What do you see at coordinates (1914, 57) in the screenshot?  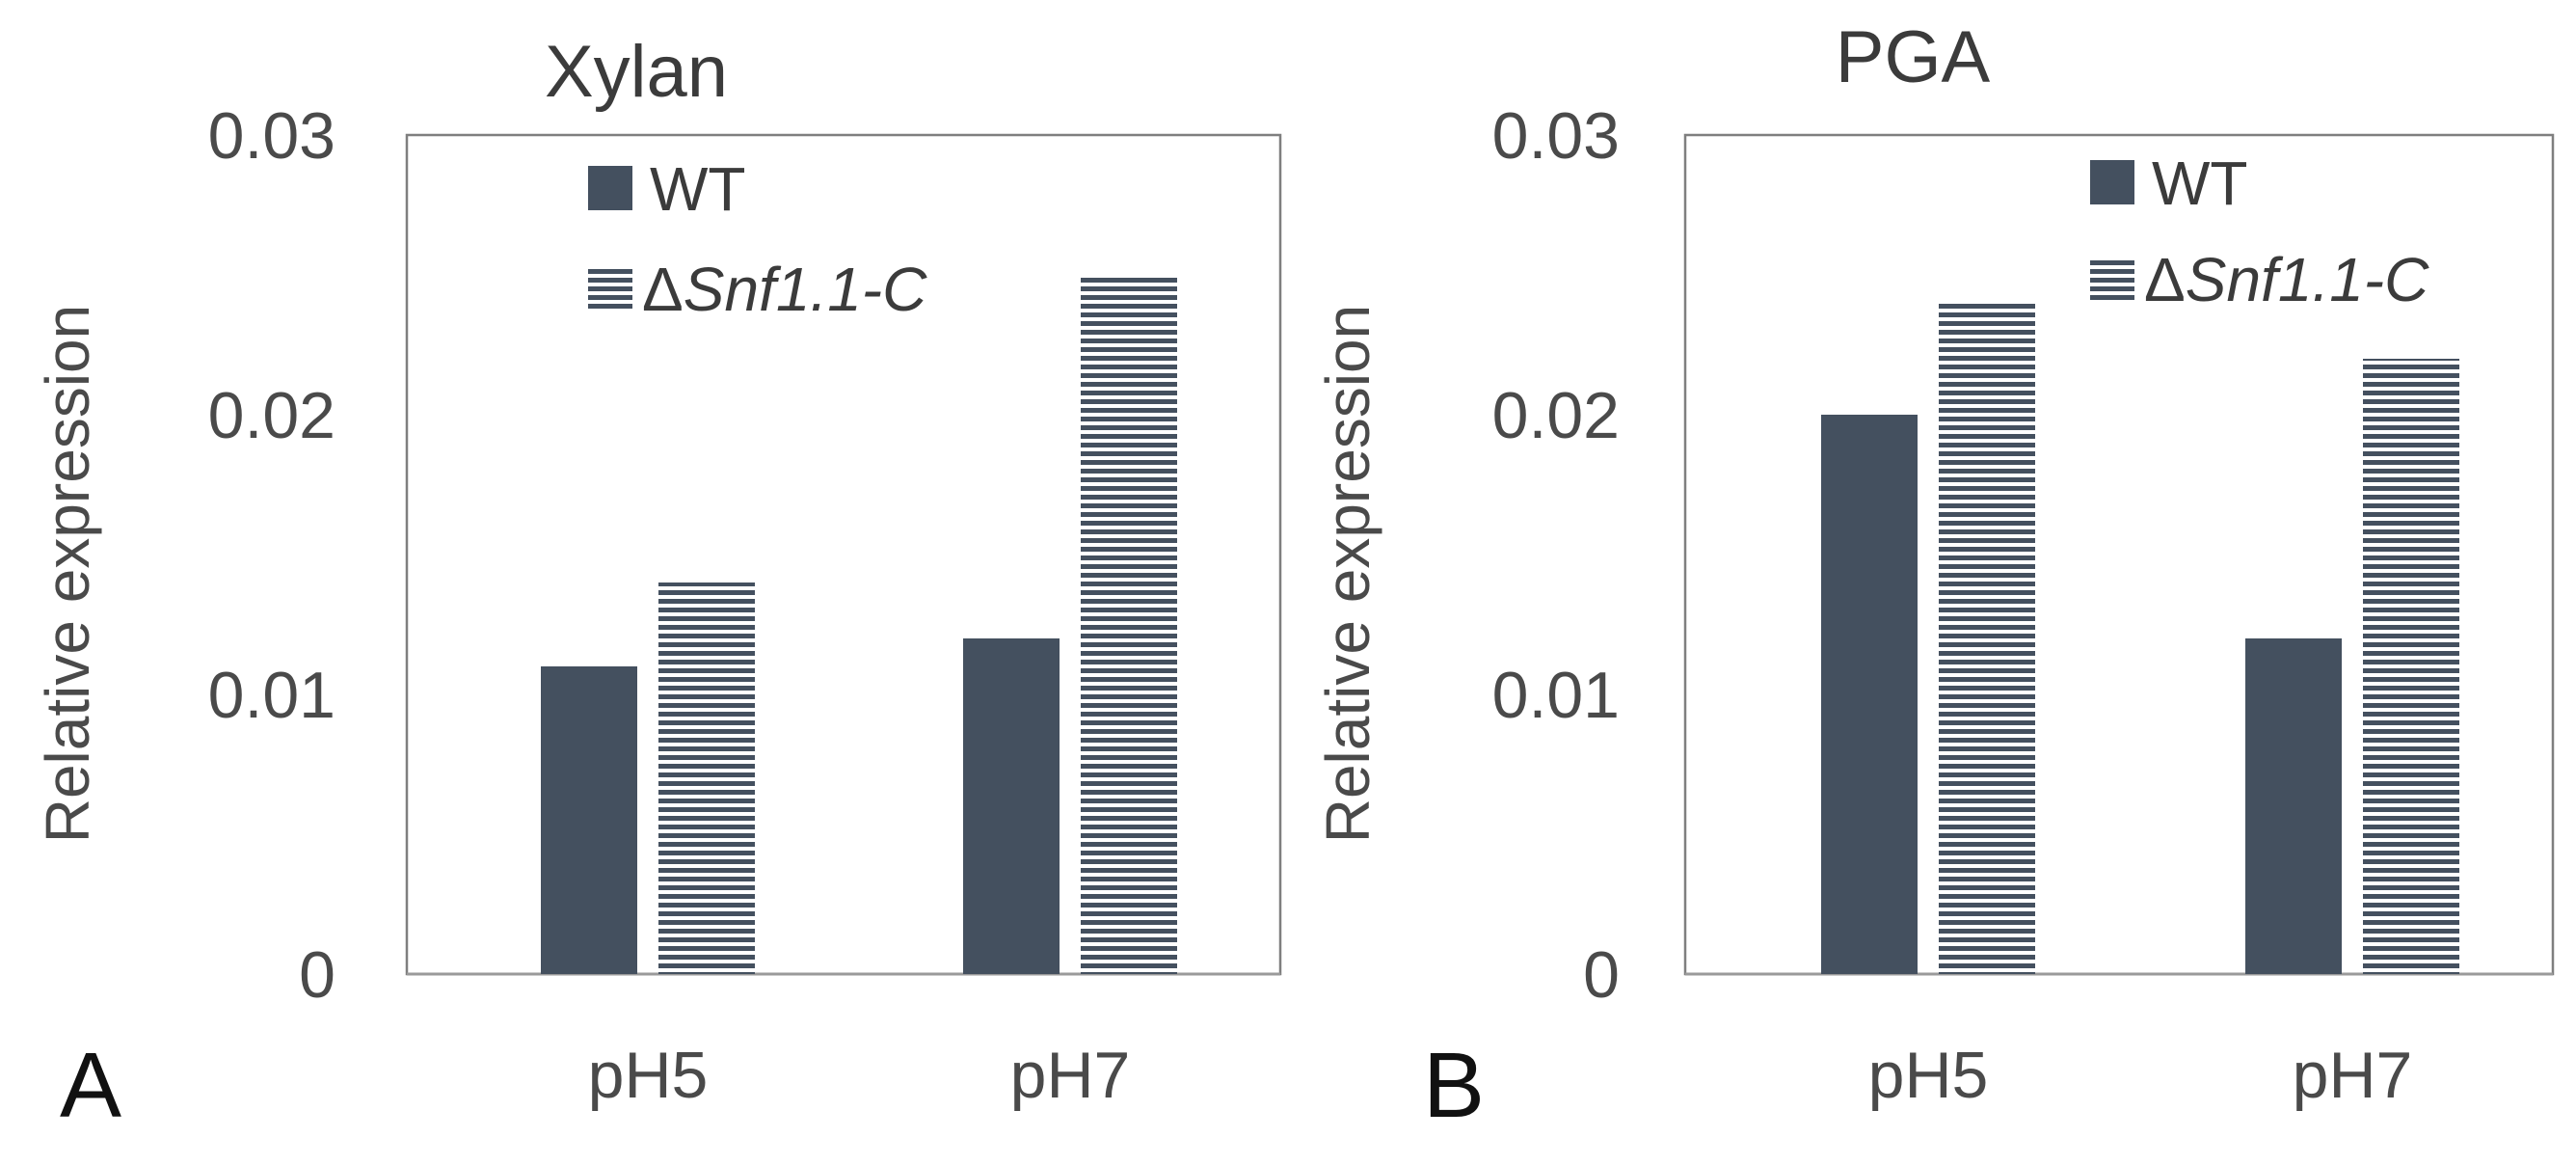 I see `chart-title: PGA` at bounding box center [1914, 57].